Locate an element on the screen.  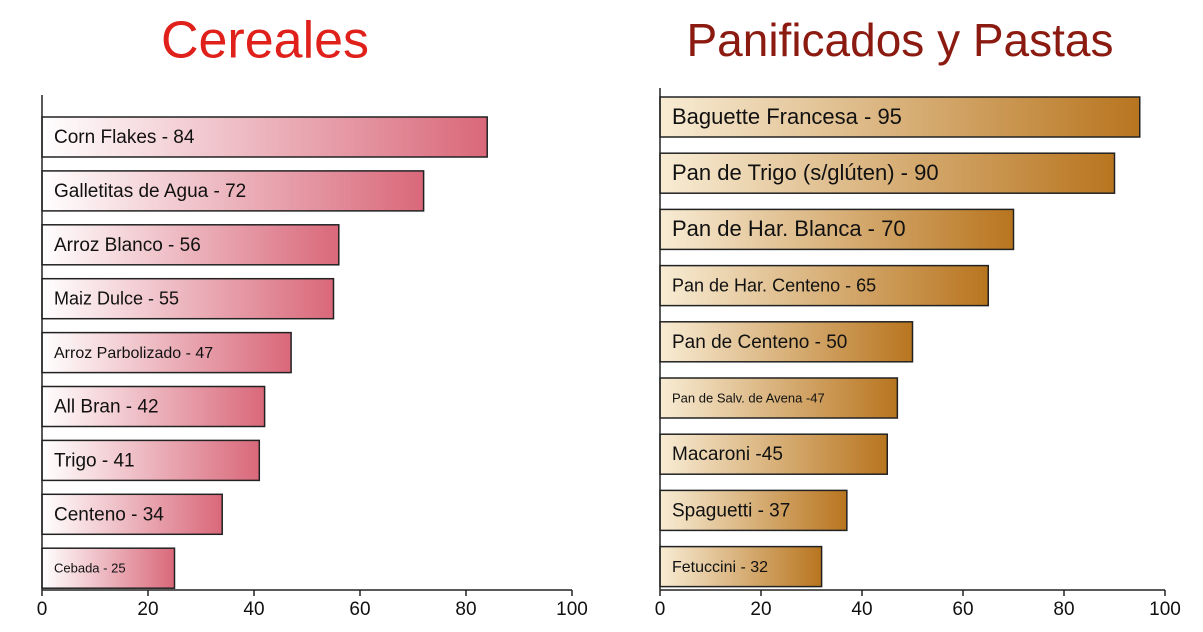
bar-label: Pan de Centeno - 50 is located at coordinates (759, 342).